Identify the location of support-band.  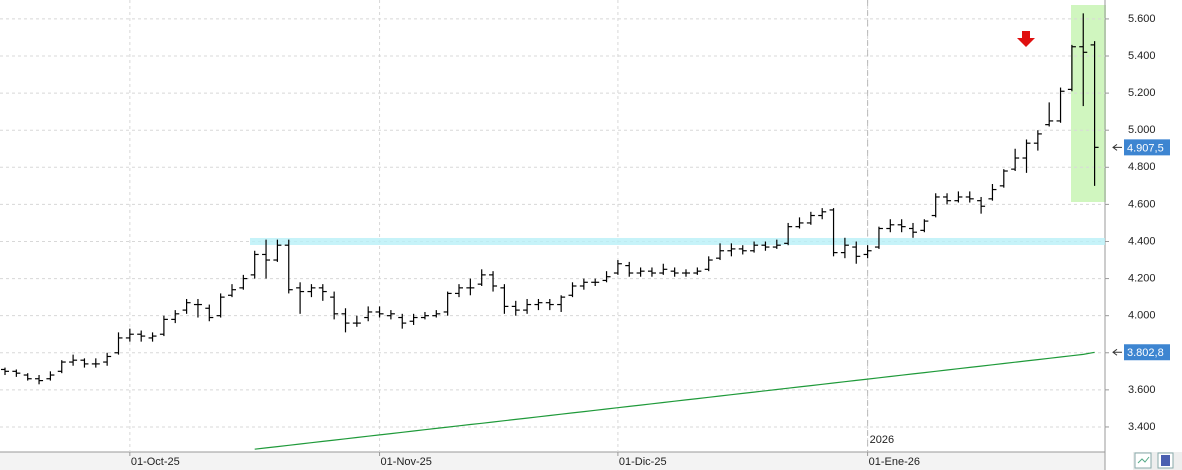
(677, 241).